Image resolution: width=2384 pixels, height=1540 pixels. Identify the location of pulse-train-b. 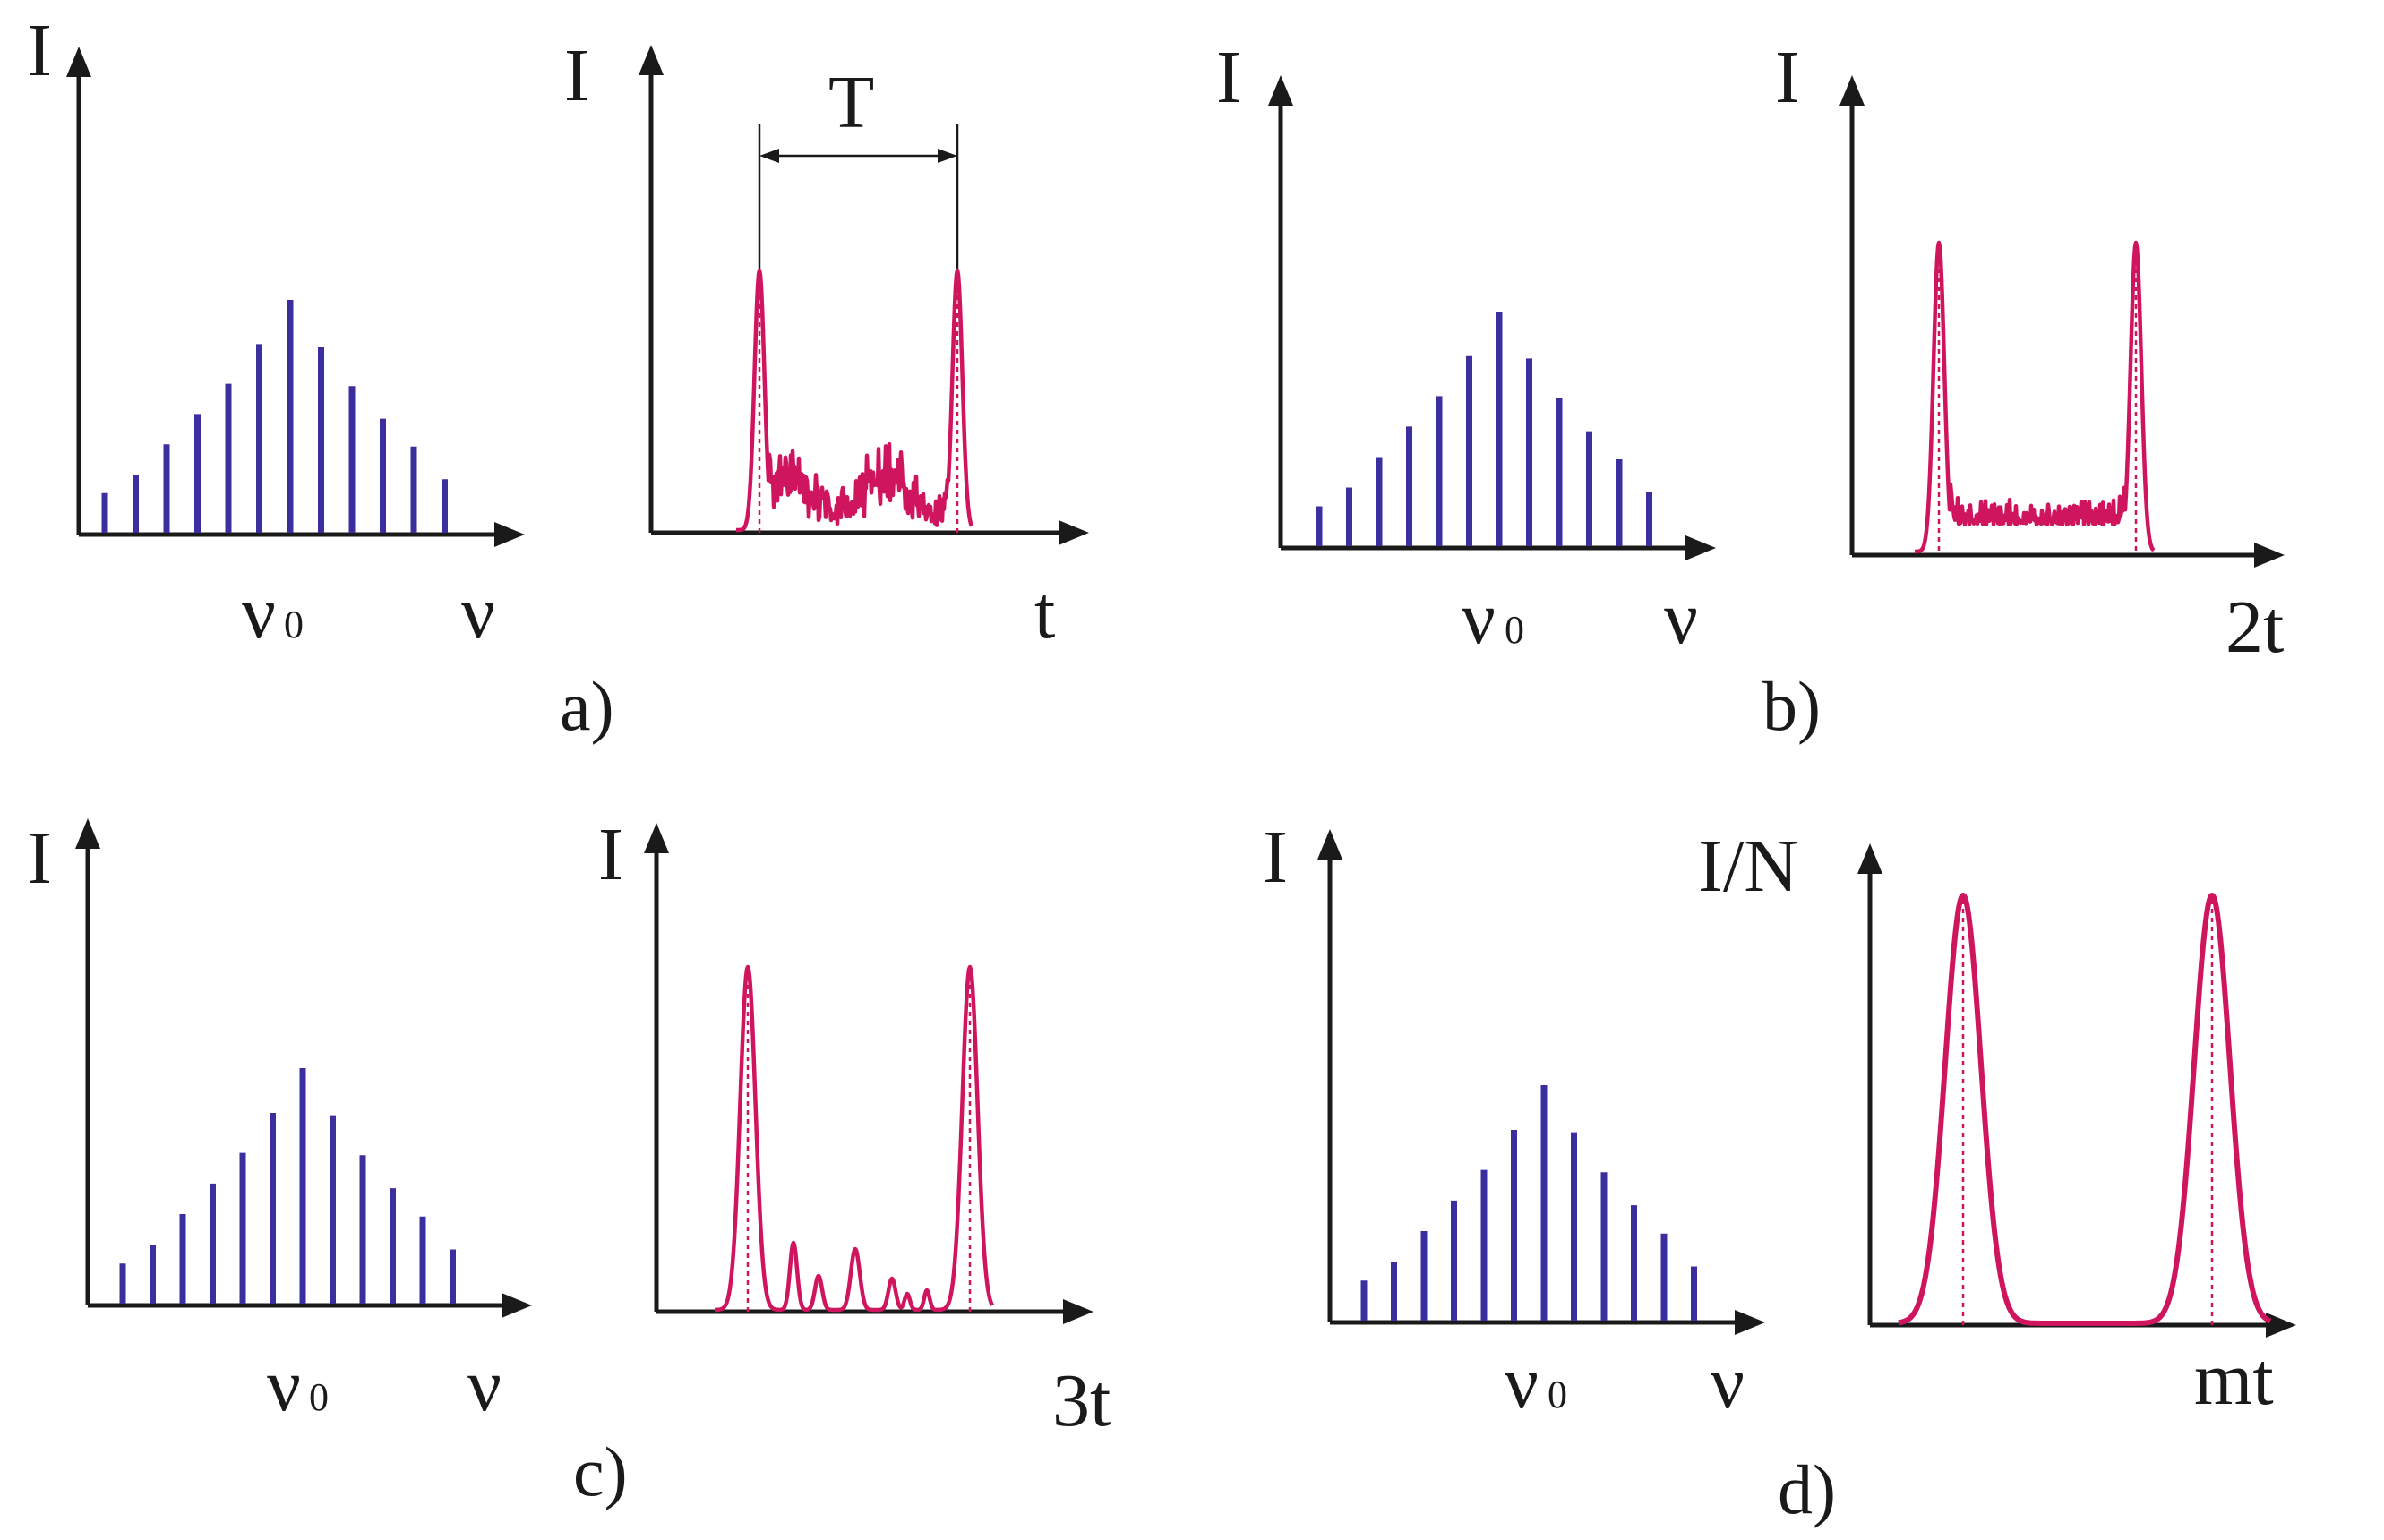
(2034, 397).